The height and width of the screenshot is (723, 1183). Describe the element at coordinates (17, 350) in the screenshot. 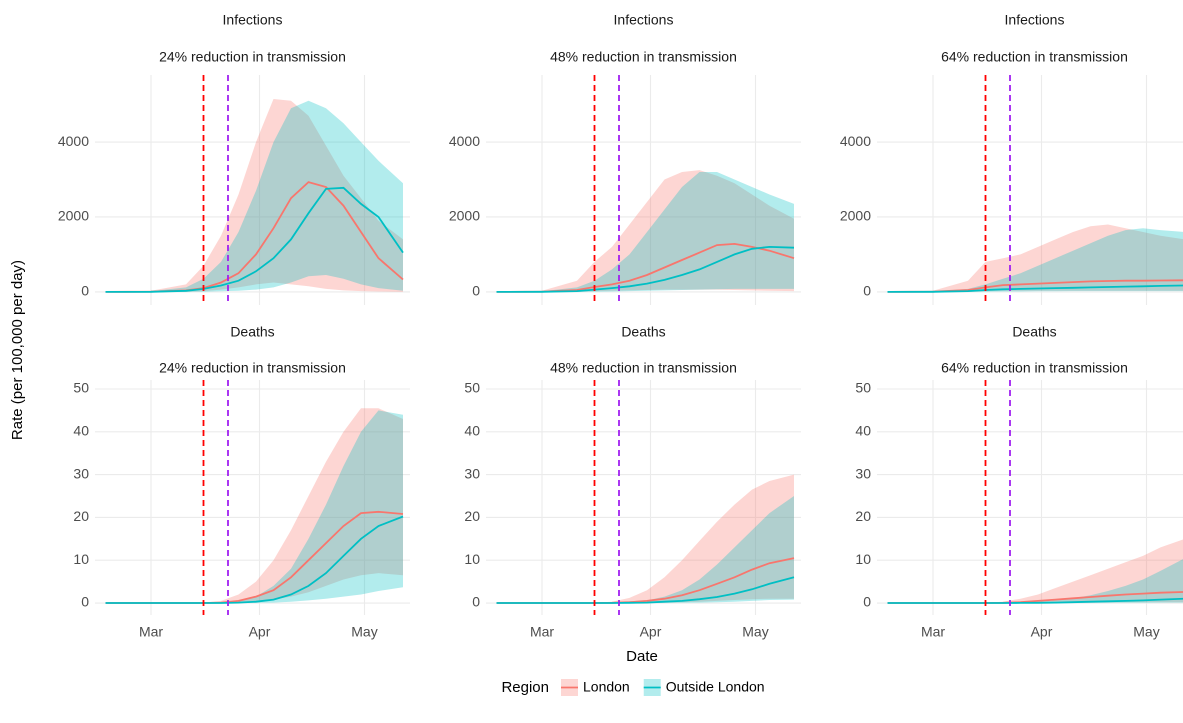

I see `y-axis-title: Rate (per 100,000 per day)` at that location.